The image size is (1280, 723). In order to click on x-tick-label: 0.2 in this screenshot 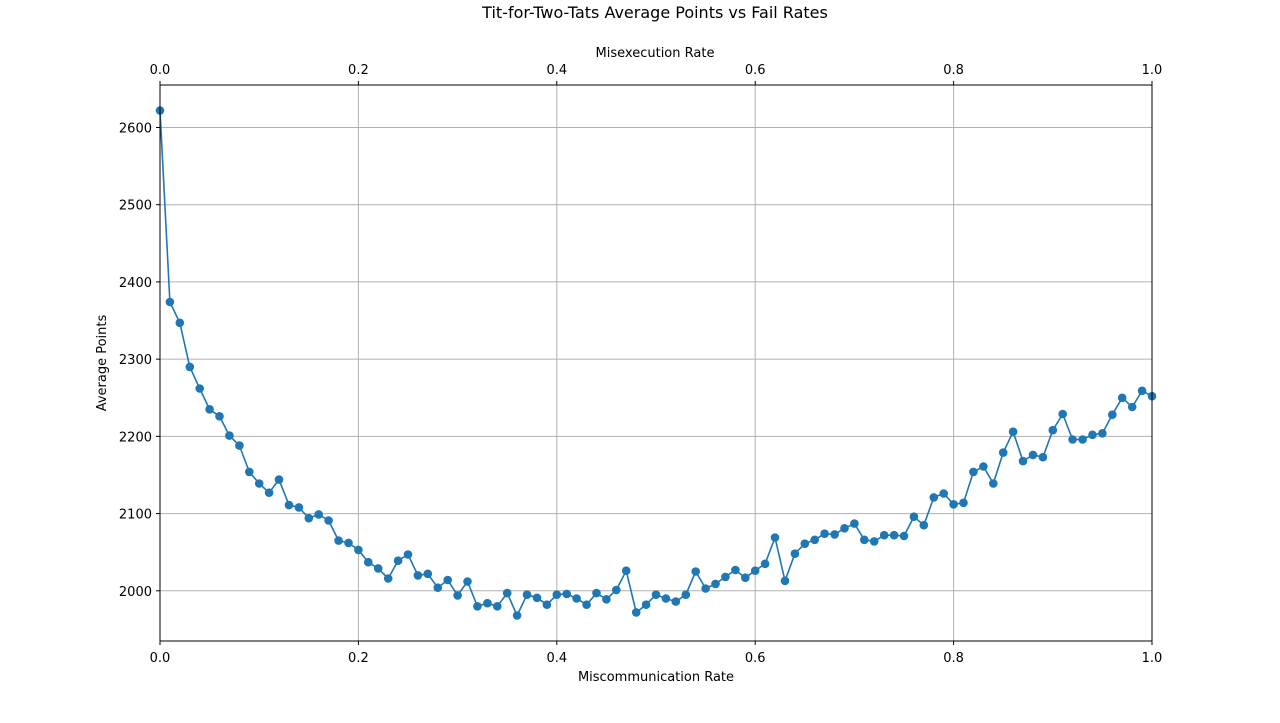, I will do `click(358, 658)`.